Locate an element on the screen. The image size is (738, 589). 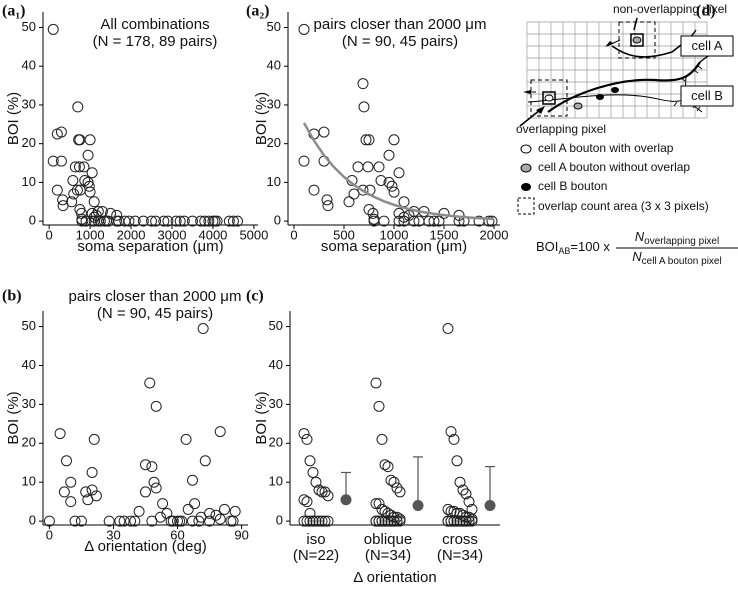
category-label: cross is located at coordinates (460, 539).